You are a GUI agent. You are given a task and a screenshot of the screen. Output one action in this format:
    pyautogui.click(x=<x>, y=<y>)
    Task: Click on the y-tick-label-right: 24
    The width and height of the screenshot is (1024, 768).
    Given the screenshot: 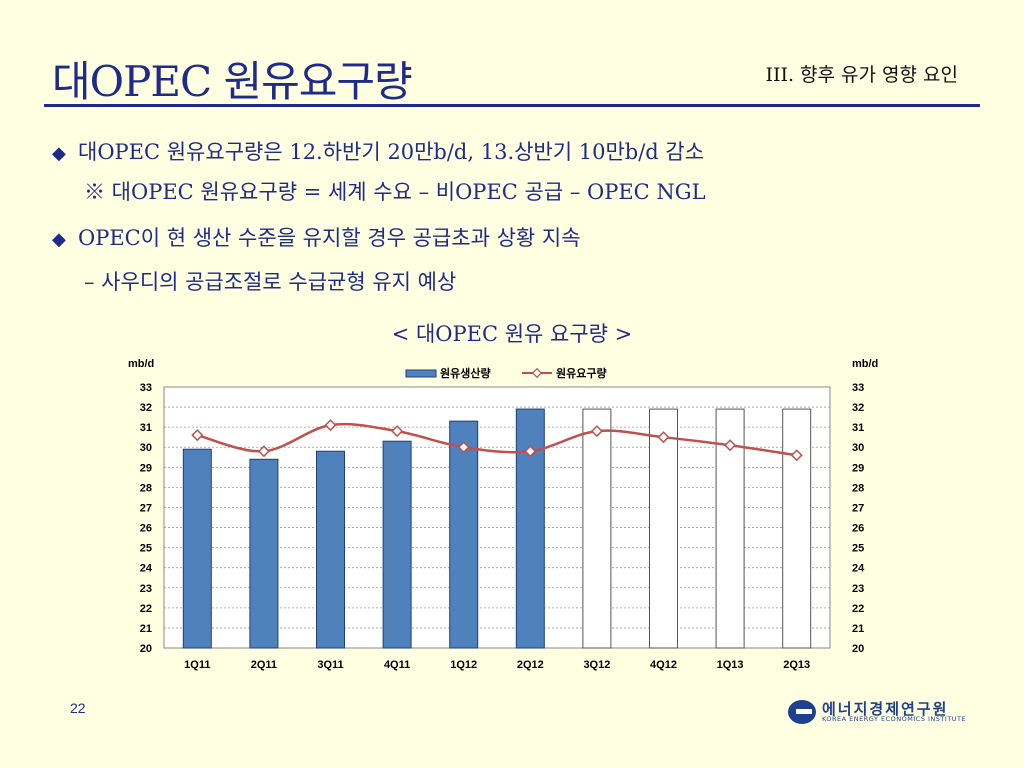 What is the action you would take?
    pyautogui.click(x=858, y=569)
    